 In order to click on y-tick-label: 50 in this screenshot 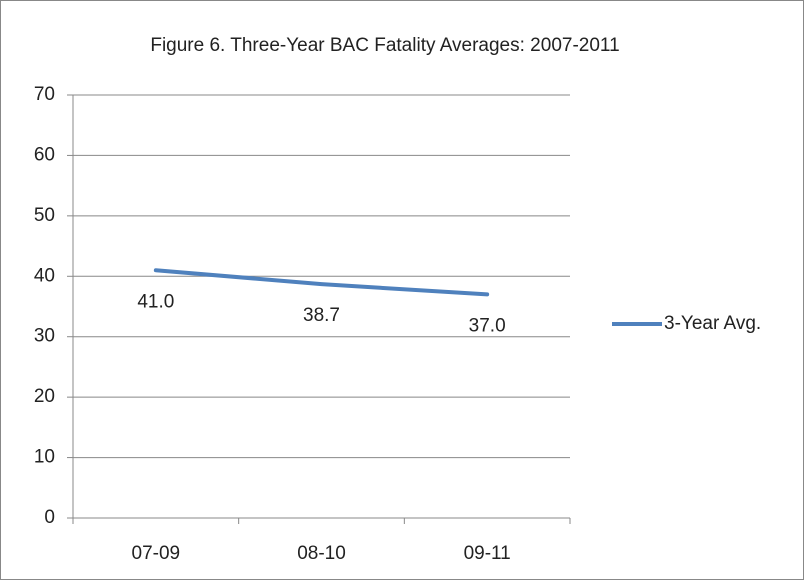, I will do `click(44, 215)`.